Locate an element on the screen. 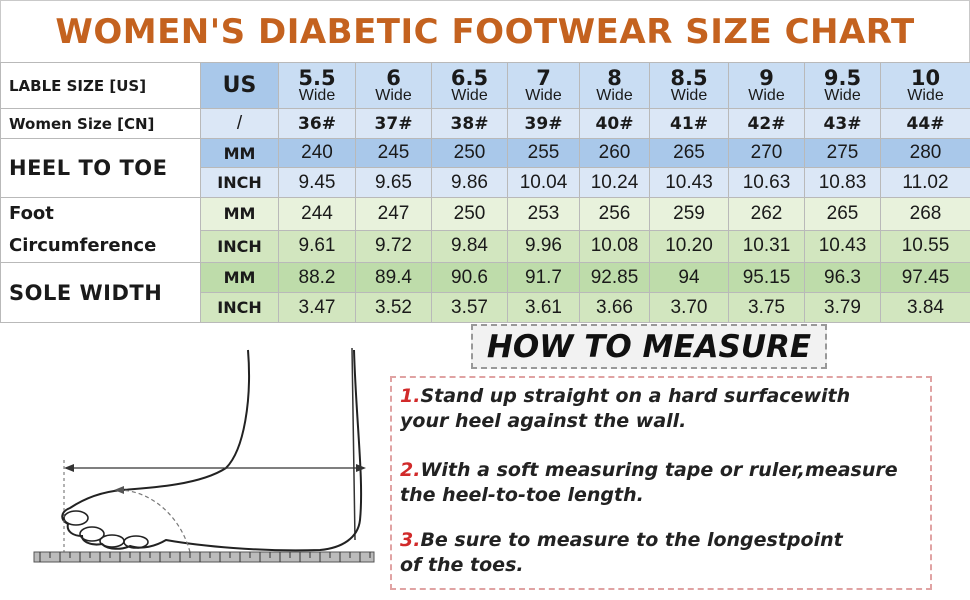 The image size is (970, 600). cn-size-cell: 43# is located at coordinates (842, 123).